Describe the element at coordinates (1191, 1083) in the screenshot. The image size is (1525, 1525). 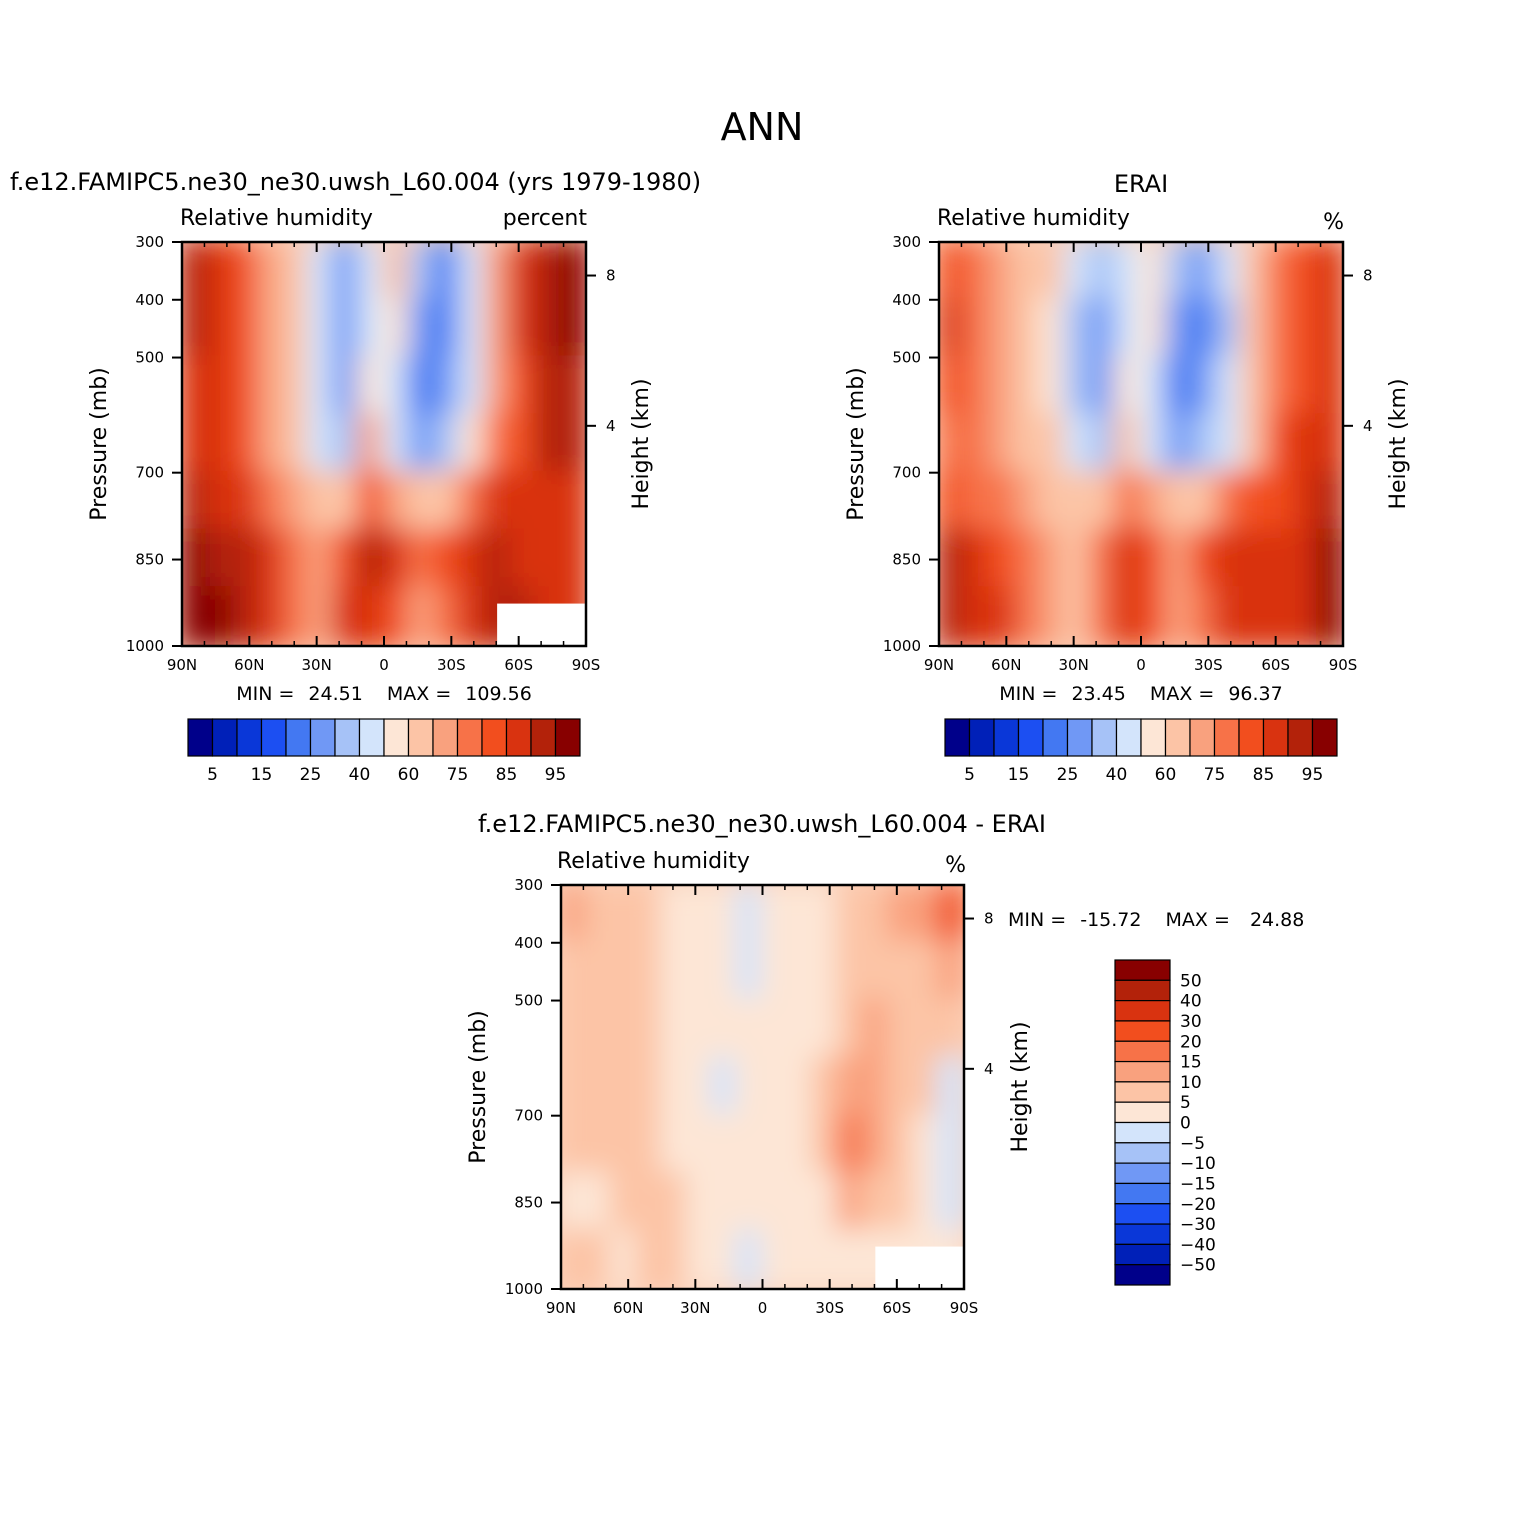
I see `colorbar-label: 10` at that location.